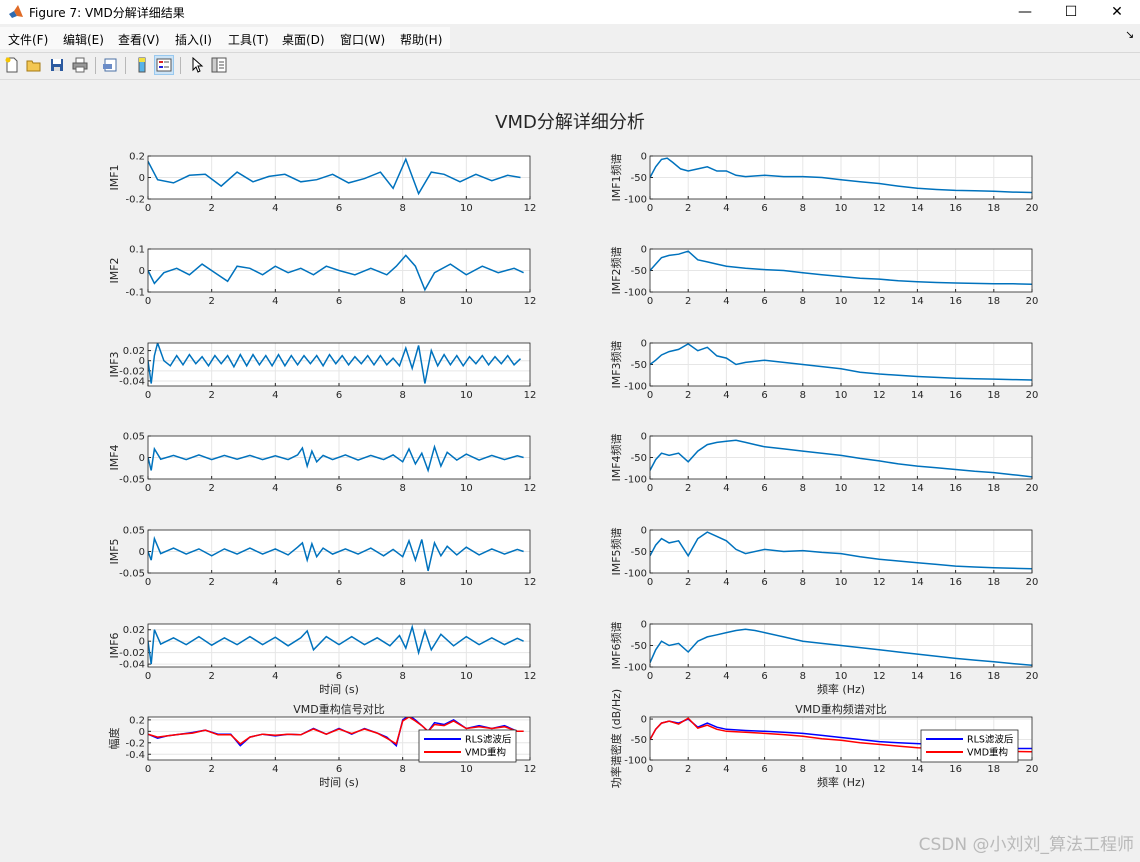  Describe the element at coordinates (1117, 12) in the screenshot. I see `close-button: ✕` at that location.